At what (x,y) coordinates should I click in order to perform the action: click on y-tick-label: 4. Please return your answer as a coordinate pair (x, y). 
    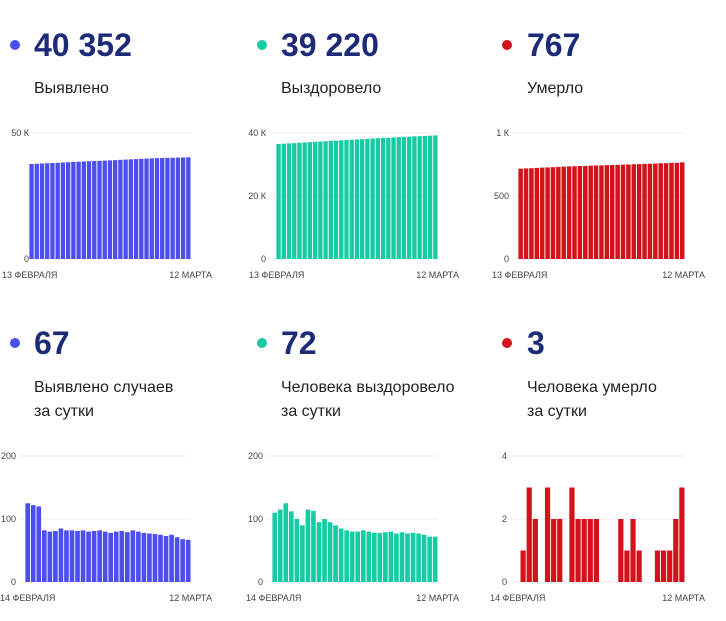
    Looking at the image, I should click on (504, 456).